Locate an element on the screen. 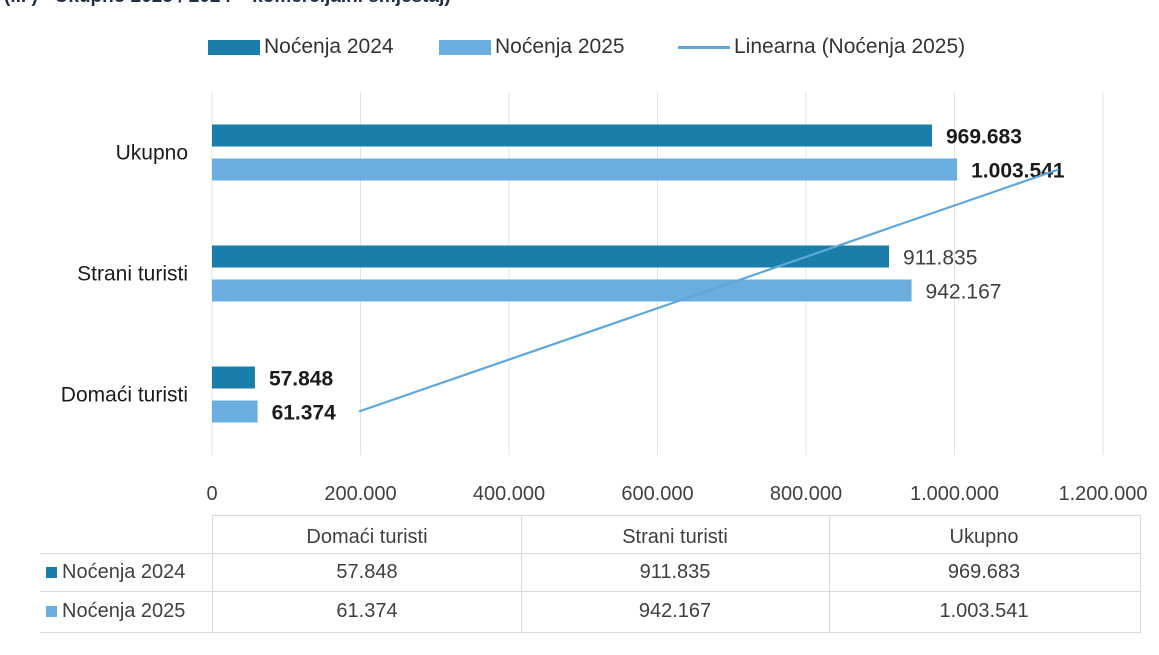 This screenshot has width=1159, height=655. data-label: 942.167 is located at coordinates (964, 292).